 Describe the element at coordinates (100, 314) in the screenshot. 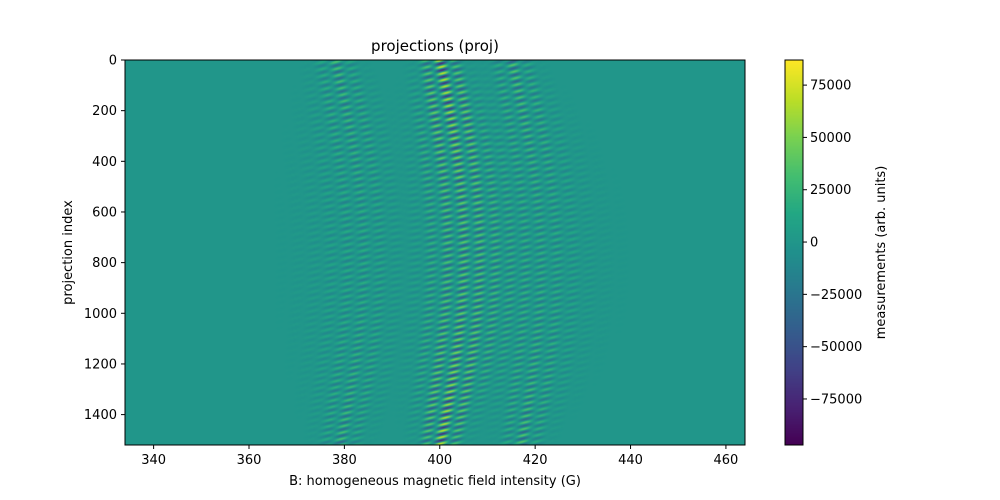

I see `y-tick-label: 1000` at that location.